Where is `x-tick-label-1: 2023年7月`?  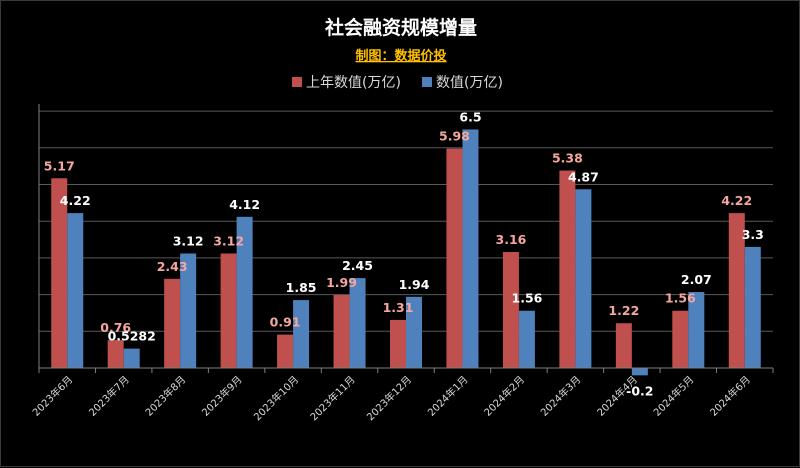 x-tick-label-1: 2023年7月 is located at coordinates (109, 396).